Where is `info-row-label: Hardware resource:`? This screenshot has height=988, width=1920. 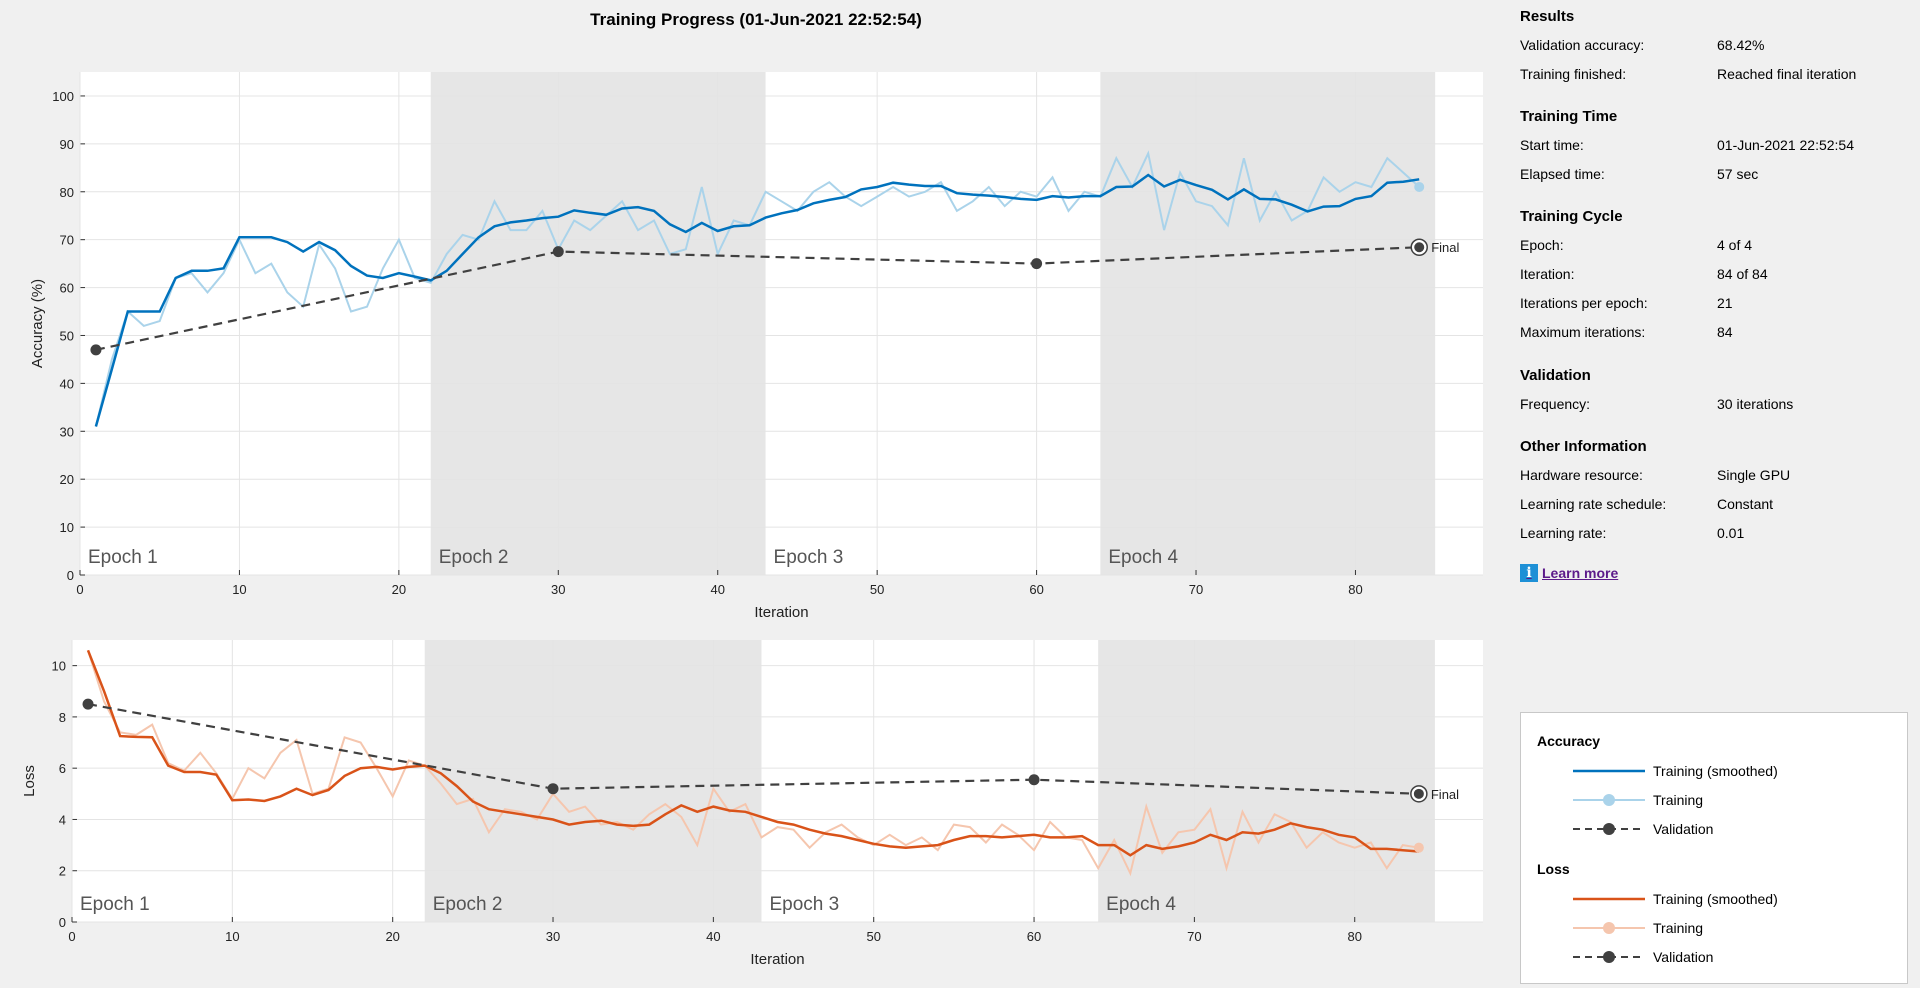
info-row-label: Hardware resource: is located at coordinates (1581, 475).